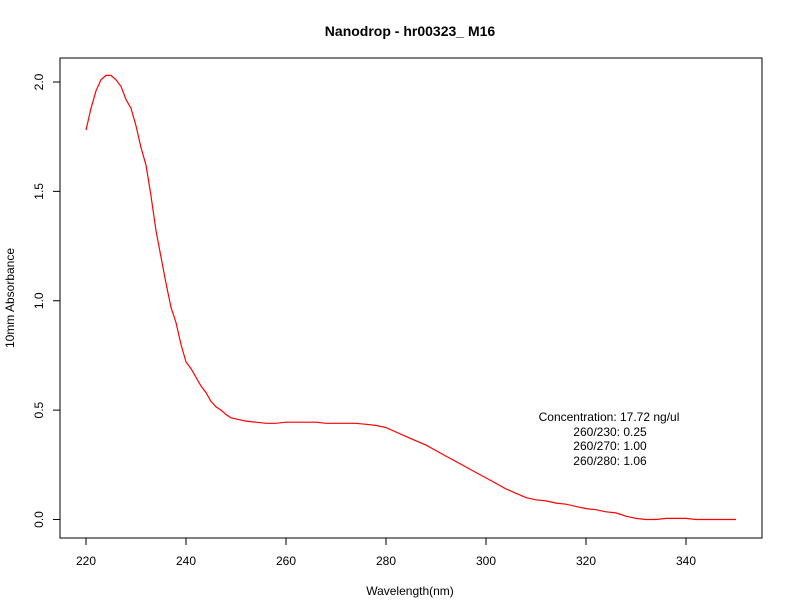  What do you see at coordinates (410, 31) in the screenshot?
I see `chart-title: Nanodrop - hr00323_ M16` at bounding box center [410, 31].